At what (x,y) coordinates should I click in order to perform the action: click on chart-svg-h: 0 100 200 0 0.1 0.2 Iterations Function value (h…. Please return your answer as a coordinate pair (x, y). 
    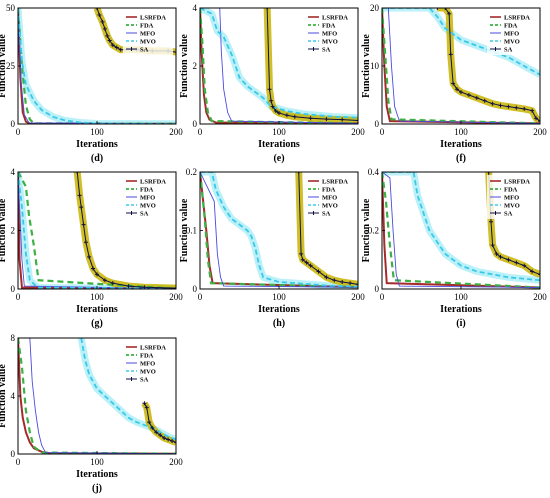
    Looking at the image, I should click on (272, 248).